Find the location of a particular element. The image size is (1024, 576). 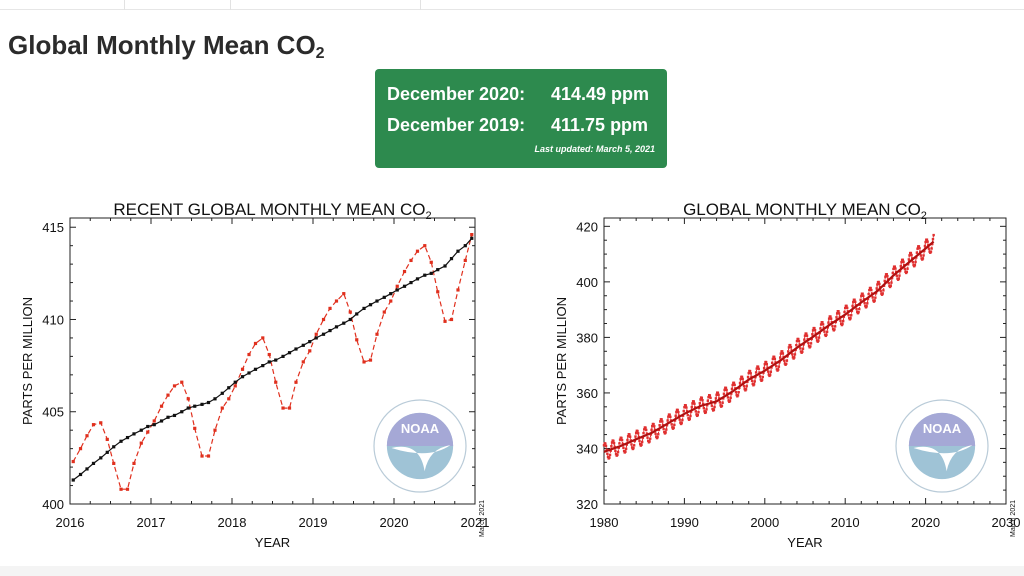

trend-line is located at coordinates (769, 346).